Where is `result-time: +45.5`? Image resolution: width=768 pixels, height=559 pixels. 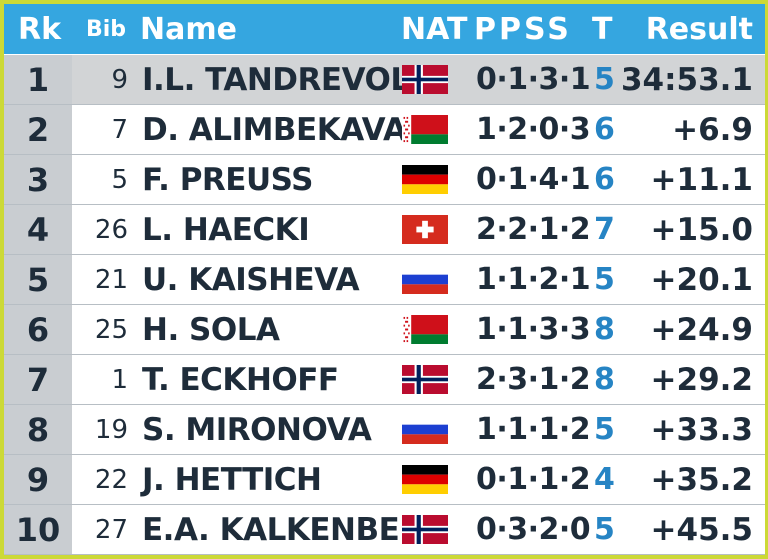
result-time: +45.5 is located at coordinates (701, 530).